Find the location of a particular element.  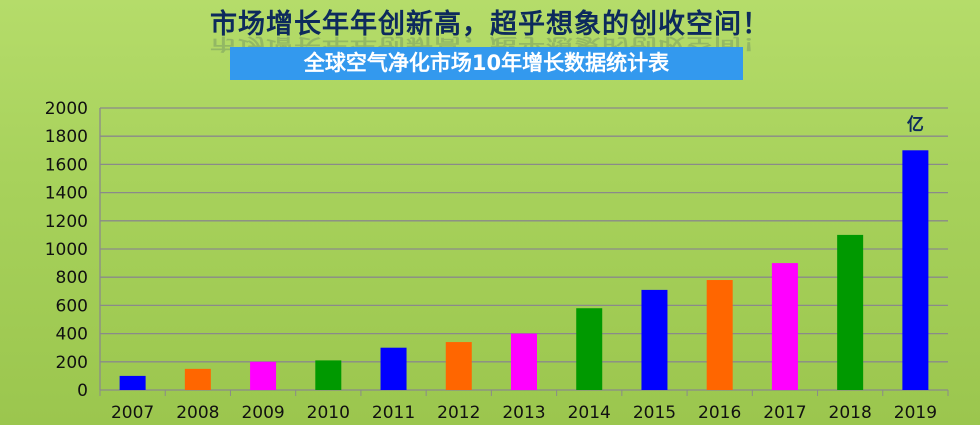

x-tick-label: 2008 is located at coordinates (197, 413).